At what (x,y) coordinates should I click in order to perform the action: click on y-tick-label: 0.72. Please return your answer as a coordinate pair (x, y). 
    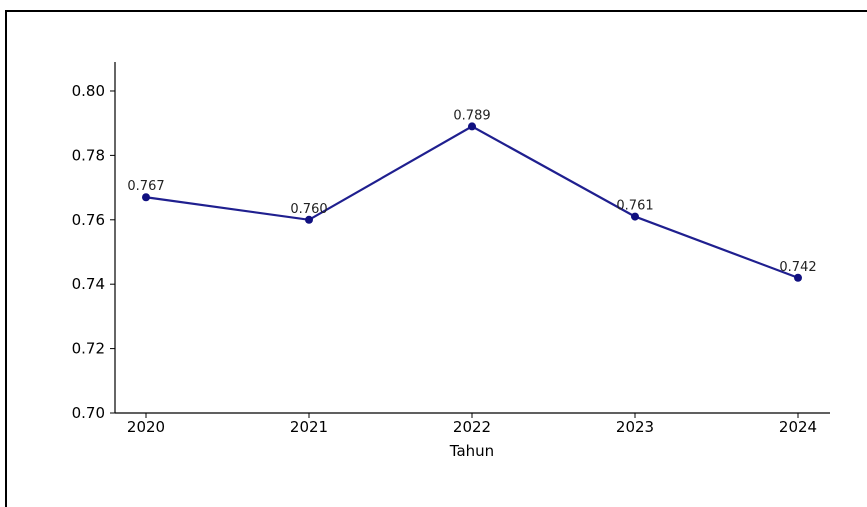
    Looking at the image, I should click on (88, 349).